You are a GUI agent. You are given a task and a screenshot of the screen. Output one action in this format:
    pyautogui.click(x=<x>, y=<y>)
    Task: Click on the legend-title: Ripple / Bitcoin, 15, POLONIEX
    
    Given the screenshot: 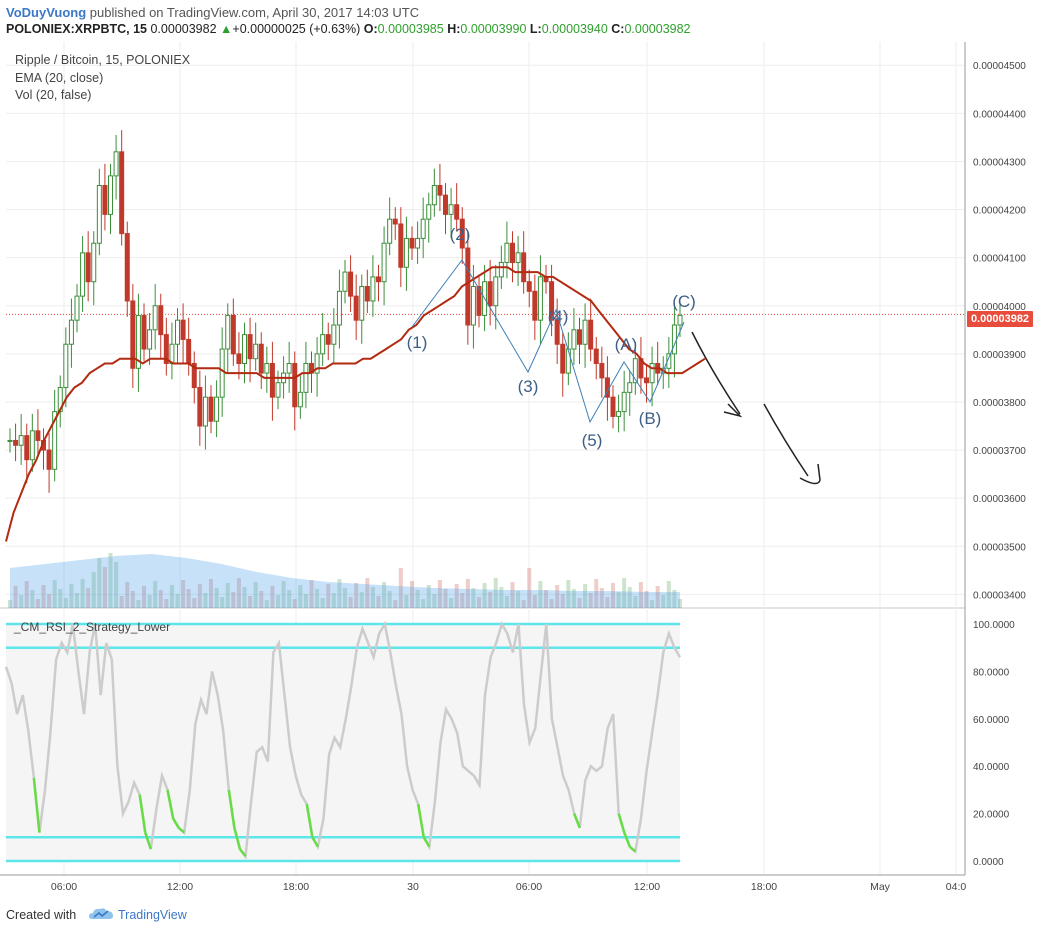 What is the action you would take?
    pyautogui.click(x=103, y=60)
    